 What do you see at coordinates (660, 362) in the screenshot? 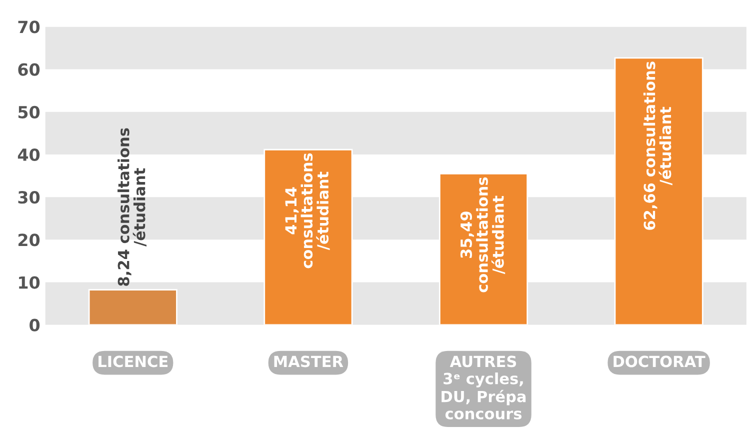
I see `x-tick-label: DOCTORAT` at bounding box center [660, 362].